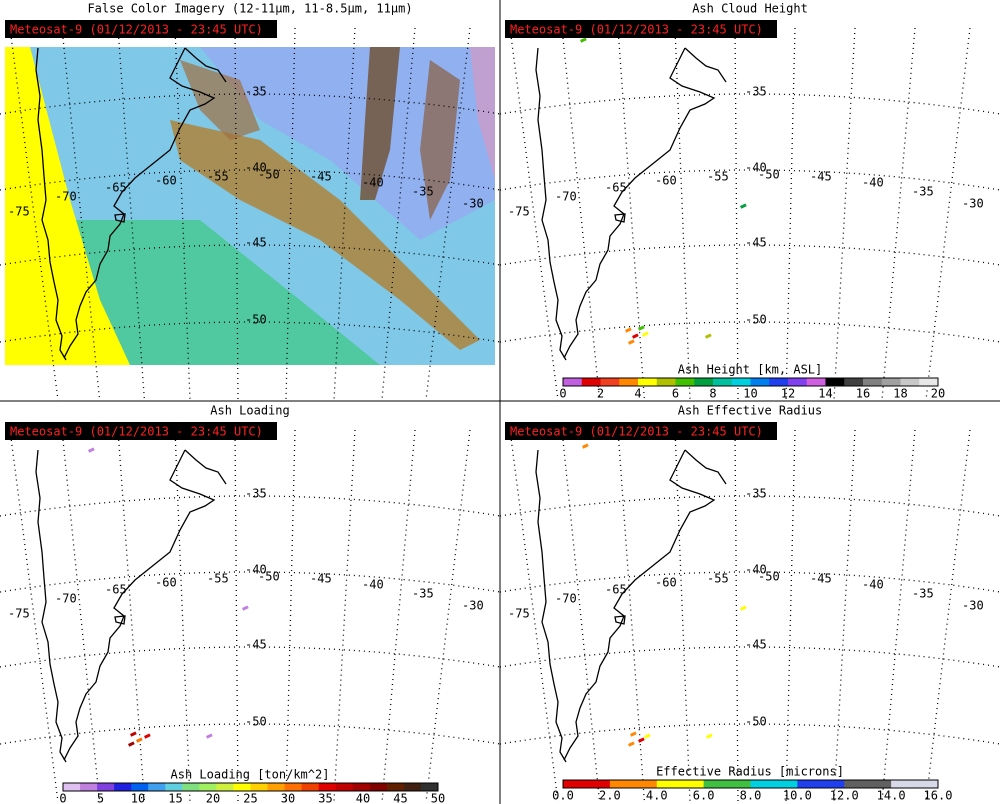  Describe the element at coordinates (116, 188) in the screenshot. I see `grid-label: -65` at that location.